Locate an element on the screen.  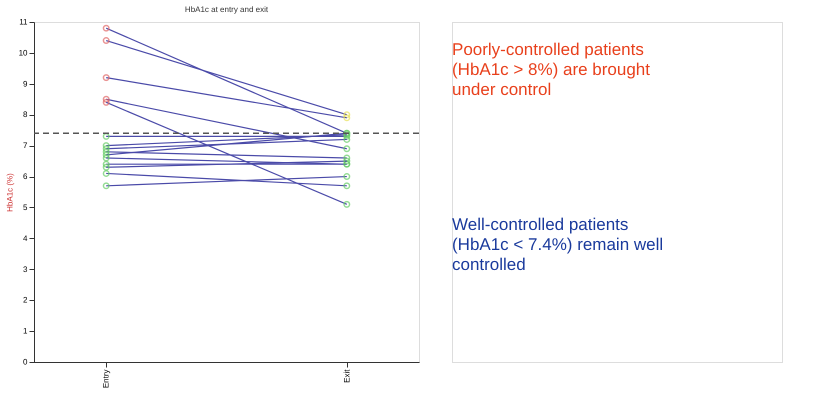
y-tick-label: 4 is located at coordinates (25, 238).